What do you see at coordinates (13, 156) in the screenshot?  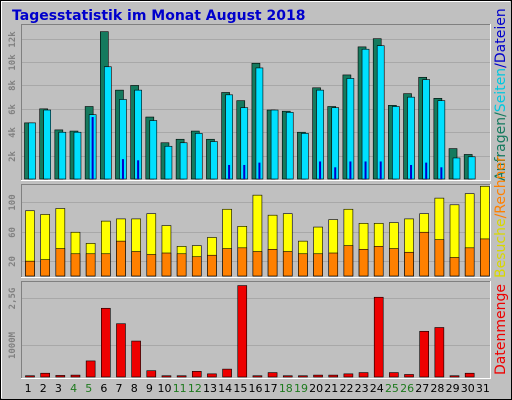 I see `y-tick-label: 2k` at bounding box center [13, 156].